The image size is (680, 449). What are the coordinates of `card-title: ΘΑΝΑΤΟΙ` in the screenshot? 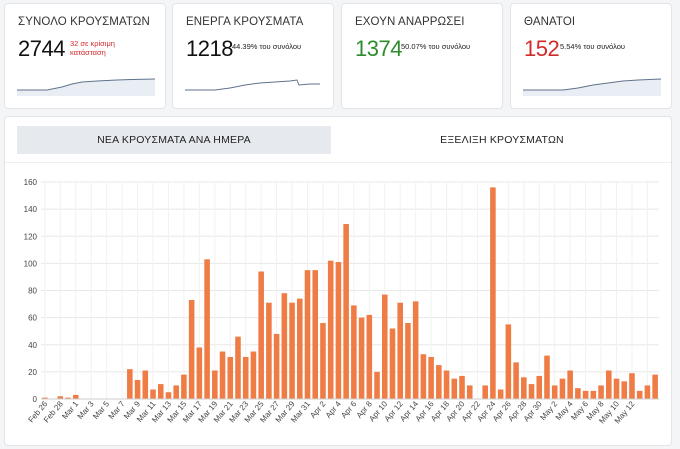 It's located at (550, 22).